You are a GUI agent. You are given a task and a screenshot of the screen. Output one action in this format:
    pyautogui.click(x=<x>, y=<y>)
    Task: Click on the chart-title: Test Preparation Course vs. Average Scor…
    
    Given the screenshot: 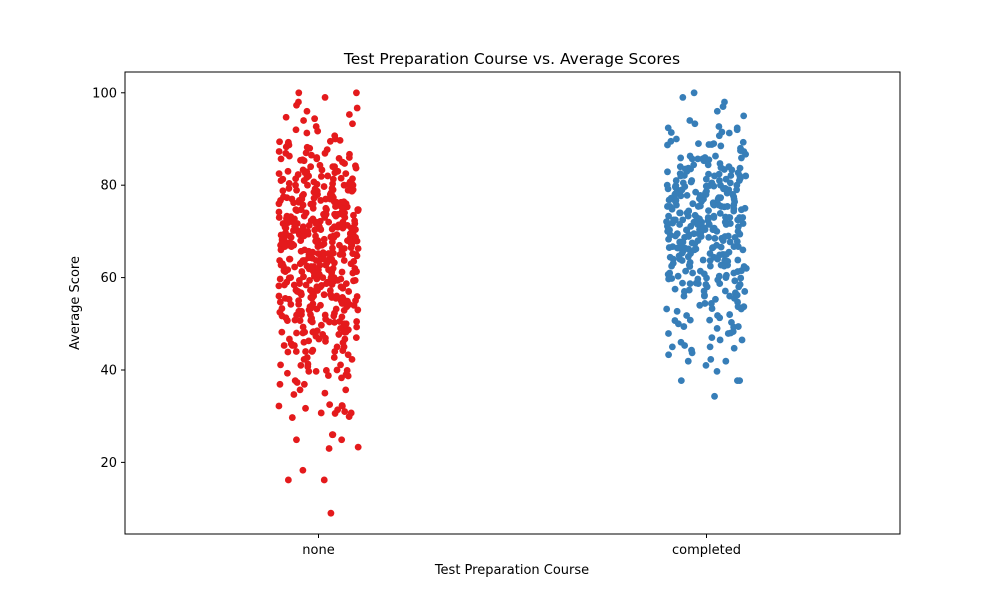 What is the action you would take?
    pyautogui.click(x=511, y=59)
    